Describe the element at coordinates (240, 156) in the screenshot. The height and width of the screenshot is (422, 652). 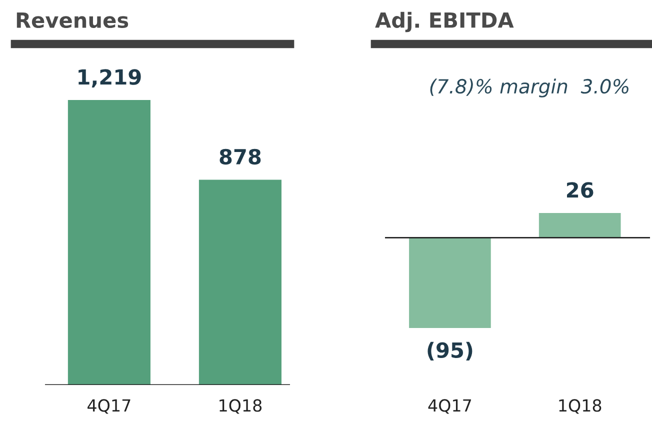
I see `data-label: 878` at that location.